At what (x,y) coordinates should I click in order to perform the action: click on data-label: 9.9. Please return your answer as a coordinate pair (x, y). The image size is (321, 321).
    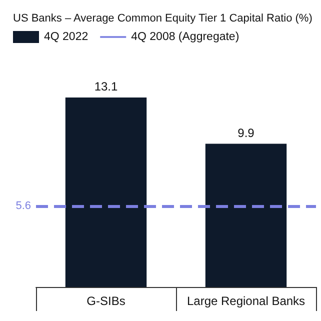
    Looking at the image, I should click on (246, 133).